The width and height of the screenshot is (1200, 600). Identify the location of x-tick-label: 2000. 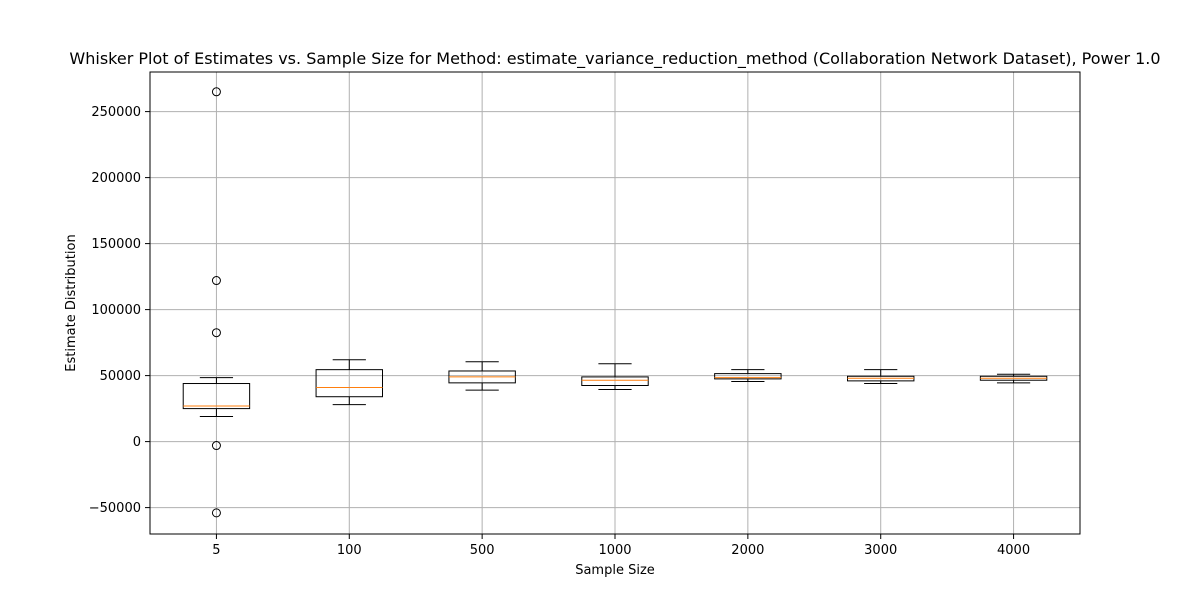
(747, 550).